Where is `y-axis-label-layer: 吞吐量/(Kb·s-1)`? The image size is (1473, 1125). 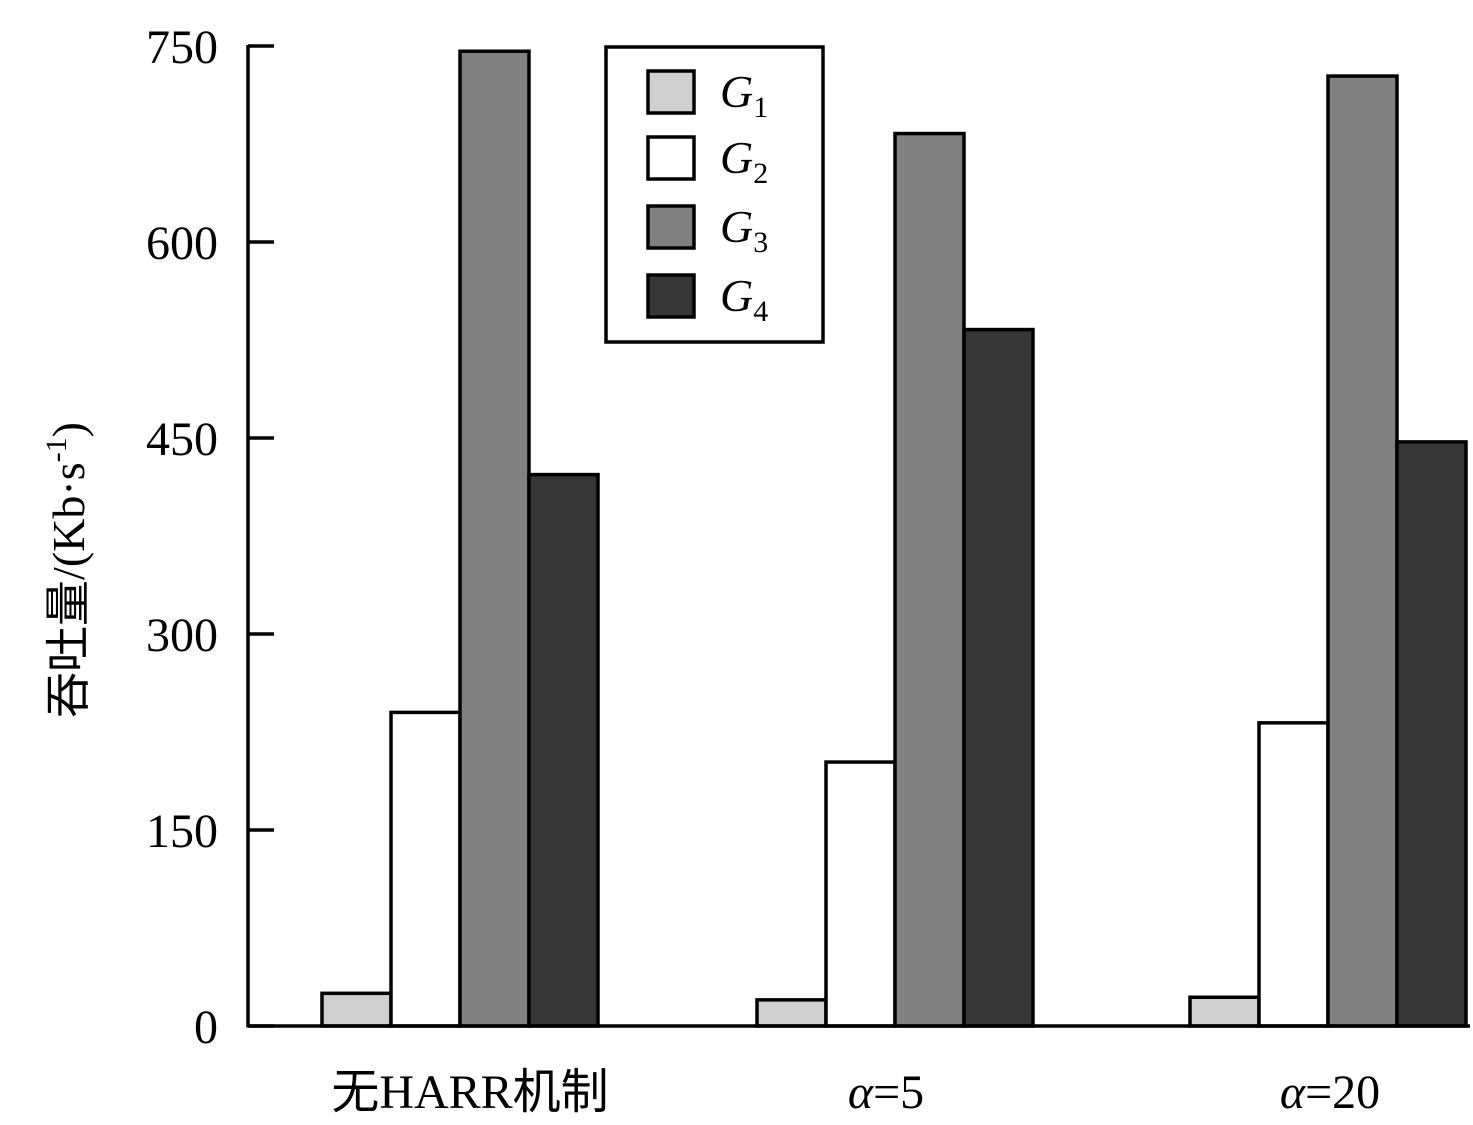 y-axis-label-layer: 吞吐量/(Kb·s-1) is located at coordinates (67, 570).